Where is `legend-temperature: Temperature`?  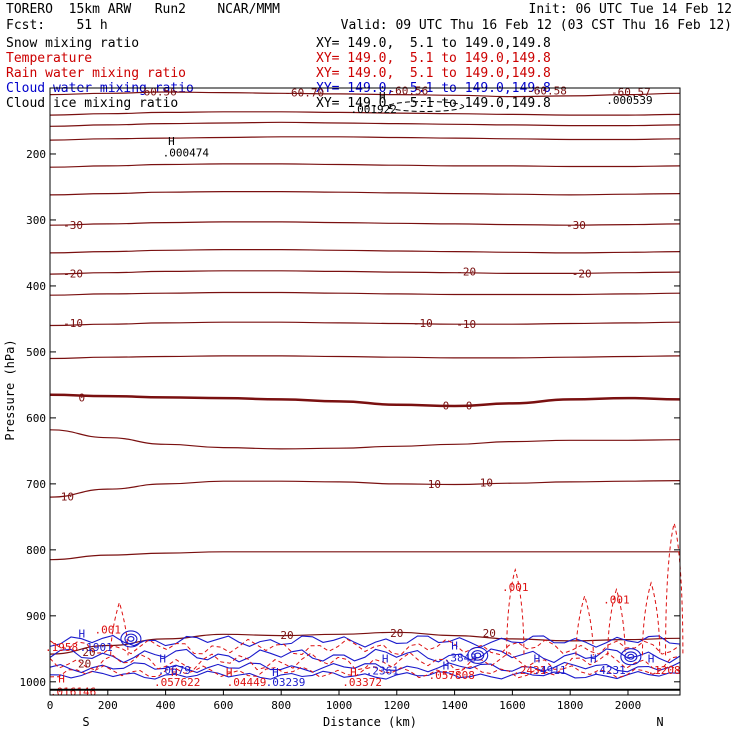 legend-temperature: Temperature is located at coordinates (49, 58).